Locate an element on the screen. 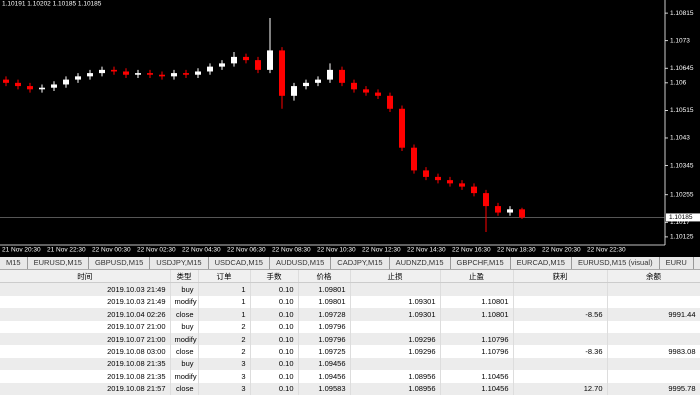 This screenshot has height=400, width=700. table-cell: -8.36 is located at coordinates (560, 351).